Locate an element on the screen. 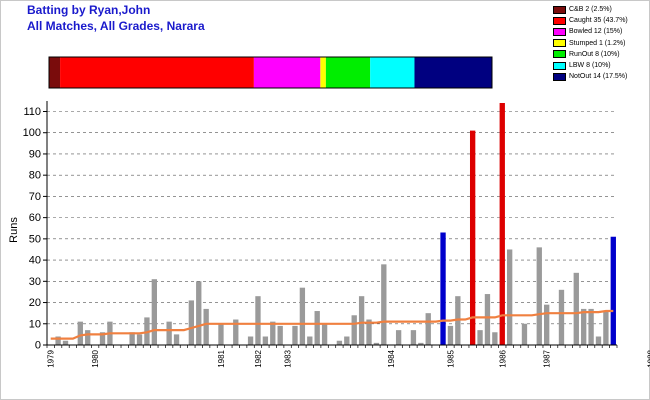 This screenshot has width=650, height=400. legend-label: Bowled 12 (15%) is located at coordinates (596, 32).